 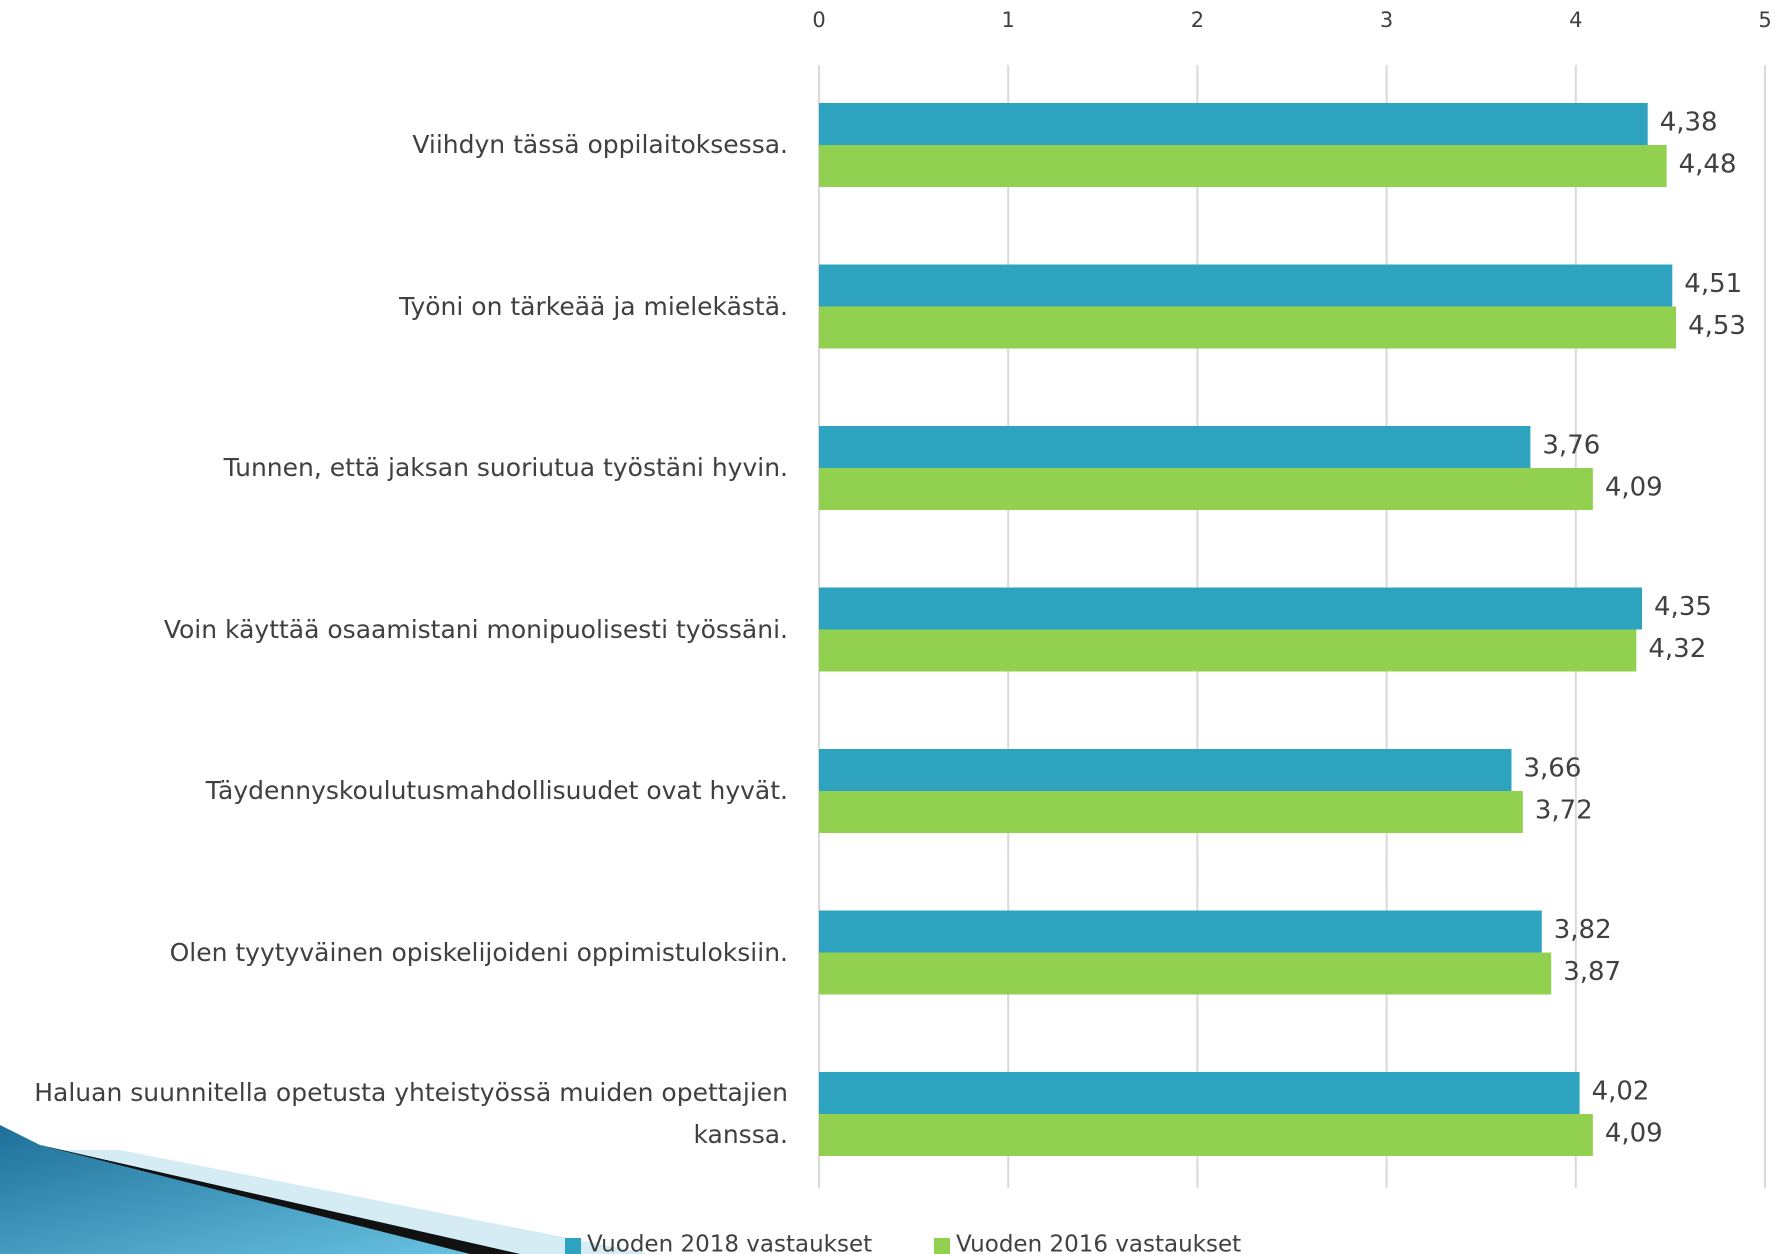 What do you see at coordinates (818, 20) in the screenshot?
I see `x-tick-label: 0` at bounding box center [818, 20].